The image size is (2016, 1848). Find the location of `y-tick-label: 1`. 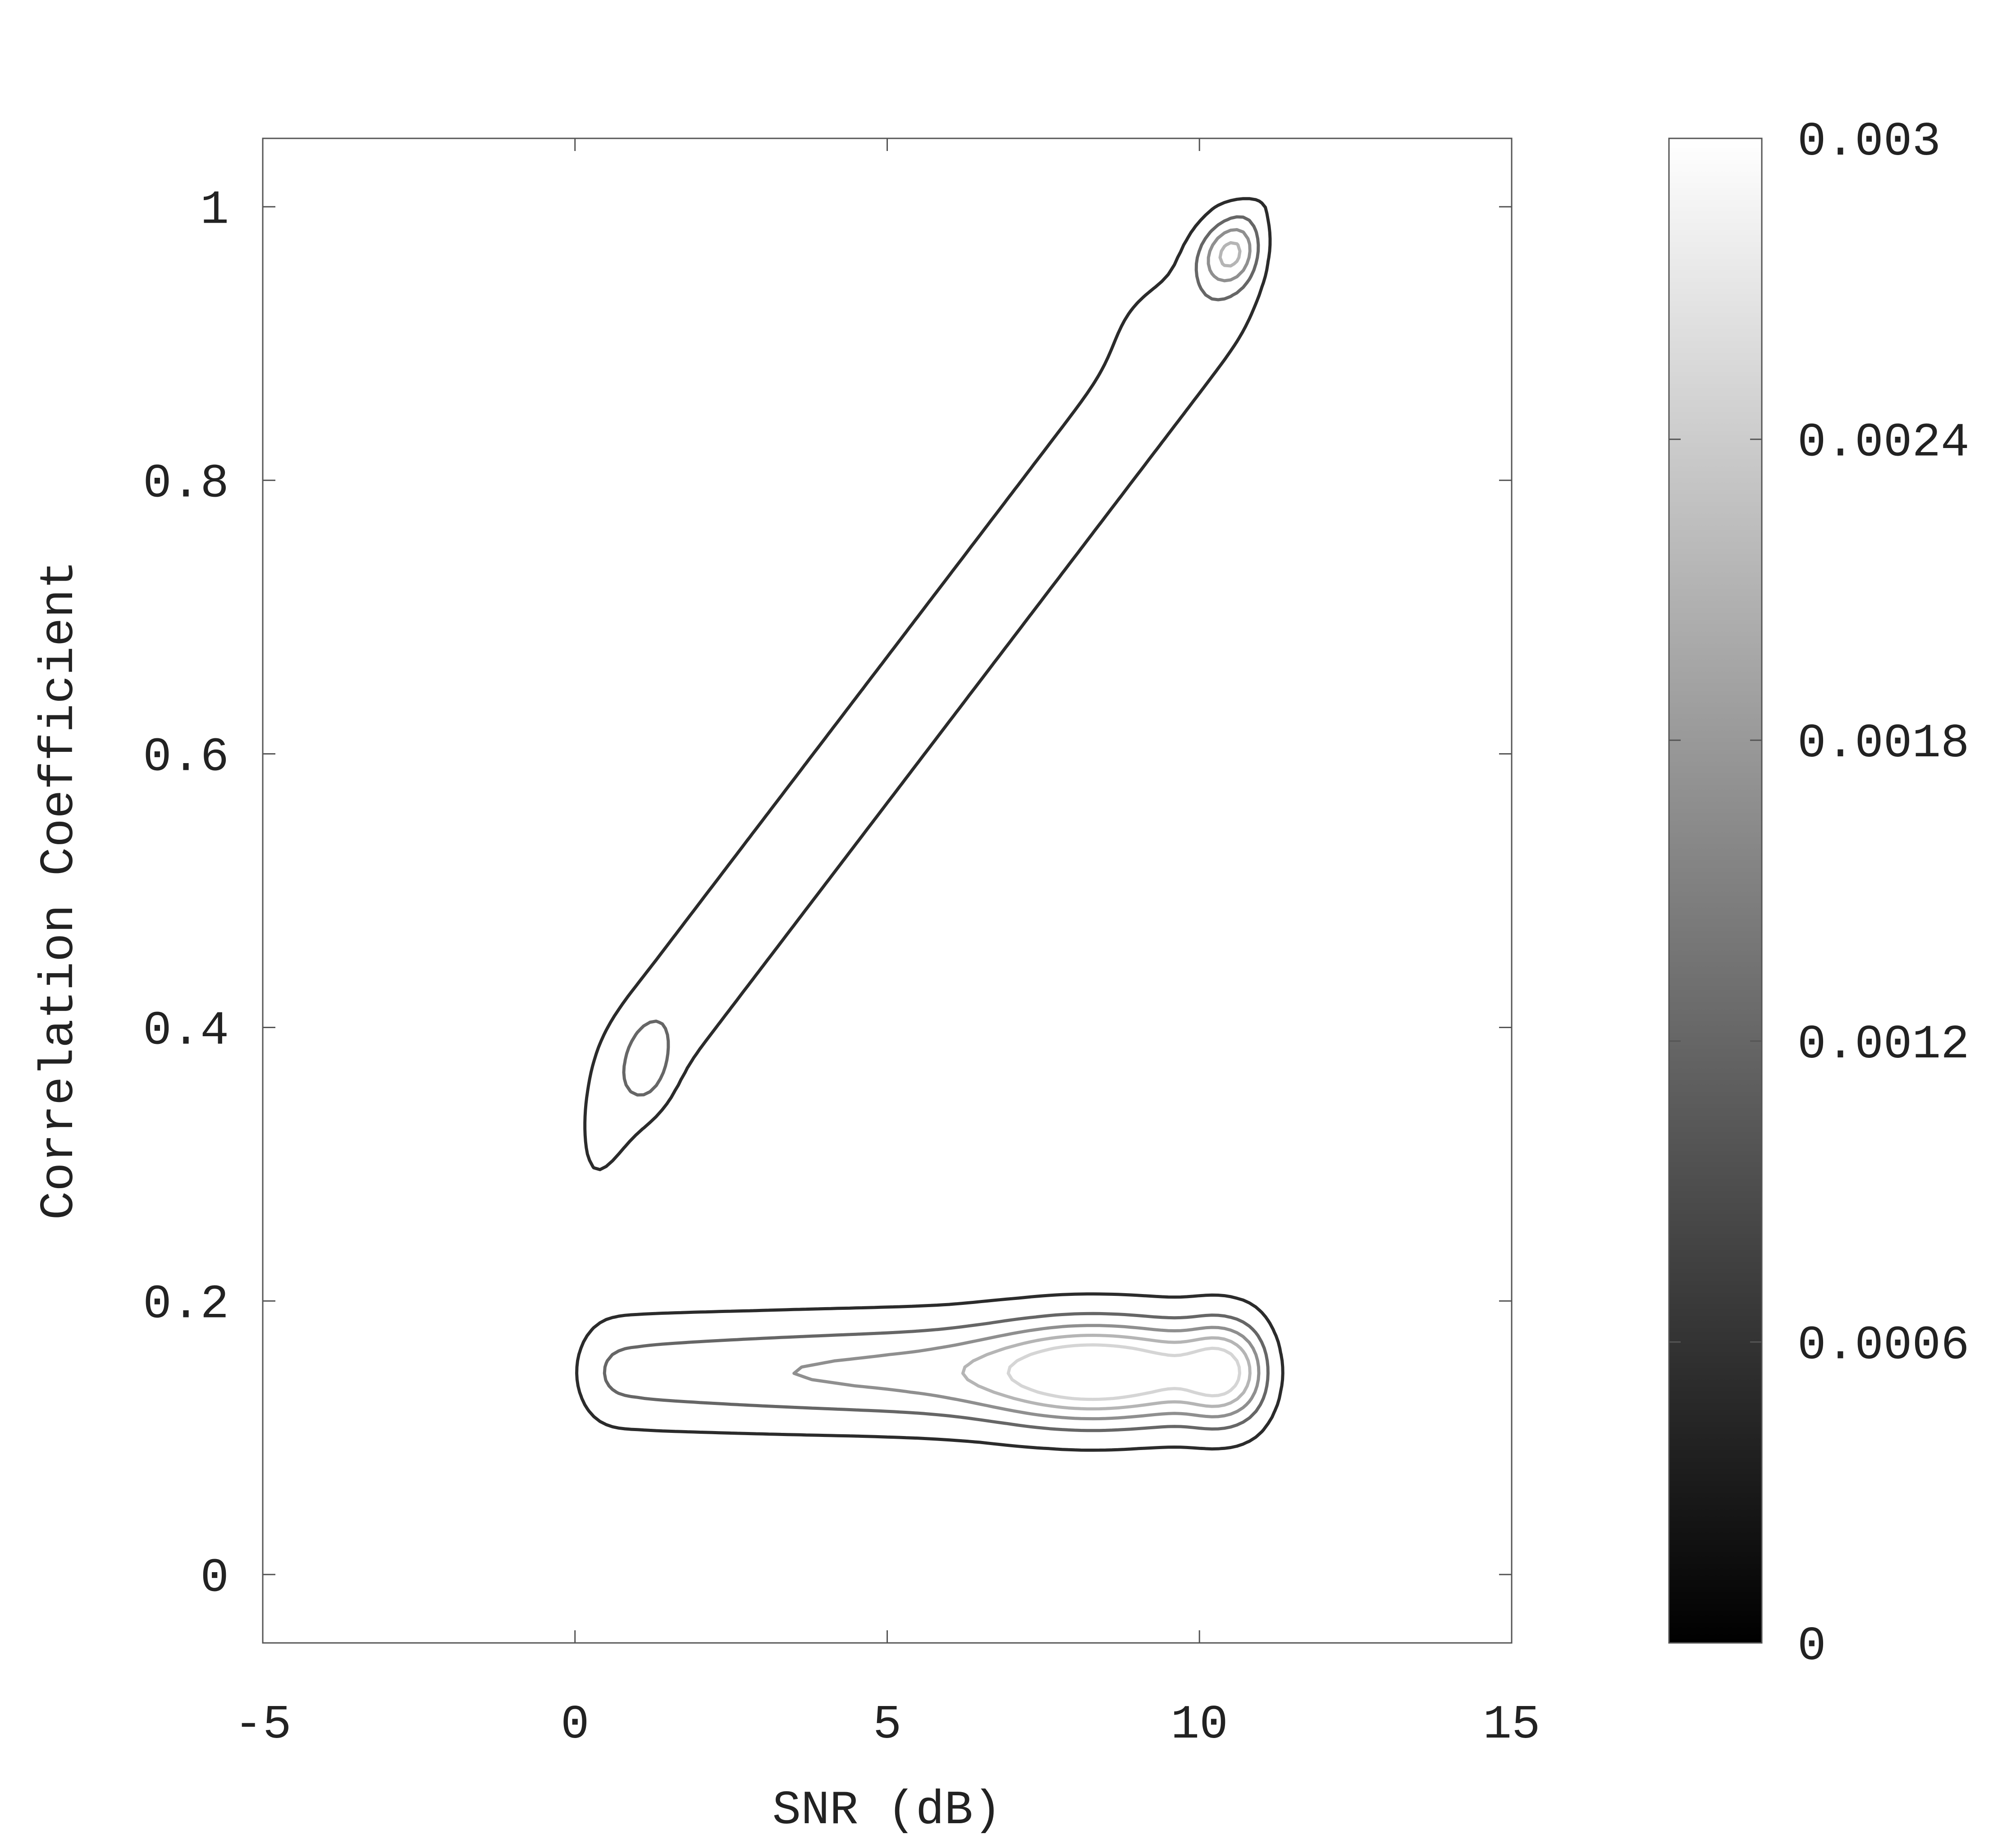

y-tick-label: 1 is located at coordinates (214, 210).